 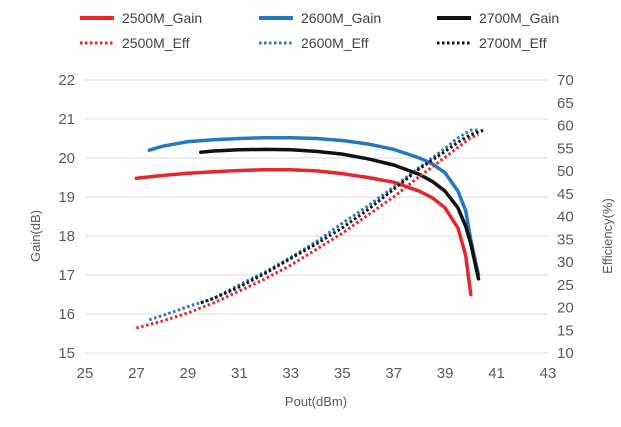 I want to click on x-tick-label: 27, so click(x=136, y=373).